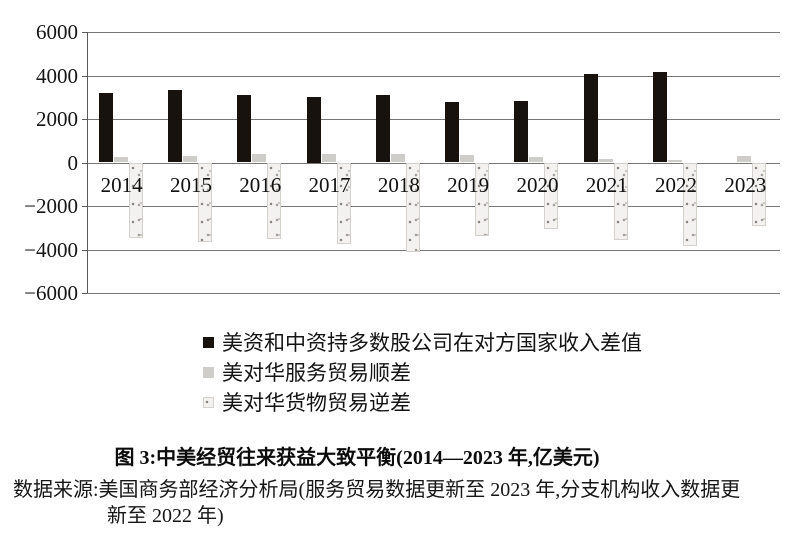  I want to click on bar-income-diff-2021, so click(590, 118).